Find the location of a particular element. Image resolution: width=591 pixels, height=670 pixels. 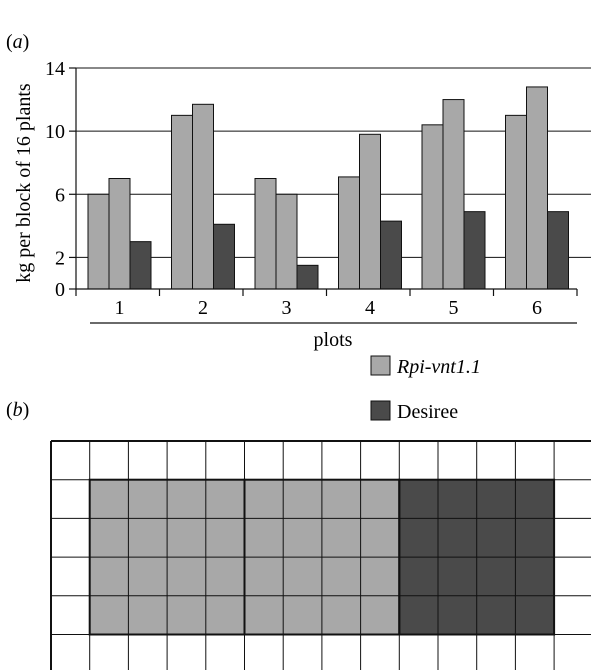

legend-swatch-desiree is located at coordinates (380, 410).